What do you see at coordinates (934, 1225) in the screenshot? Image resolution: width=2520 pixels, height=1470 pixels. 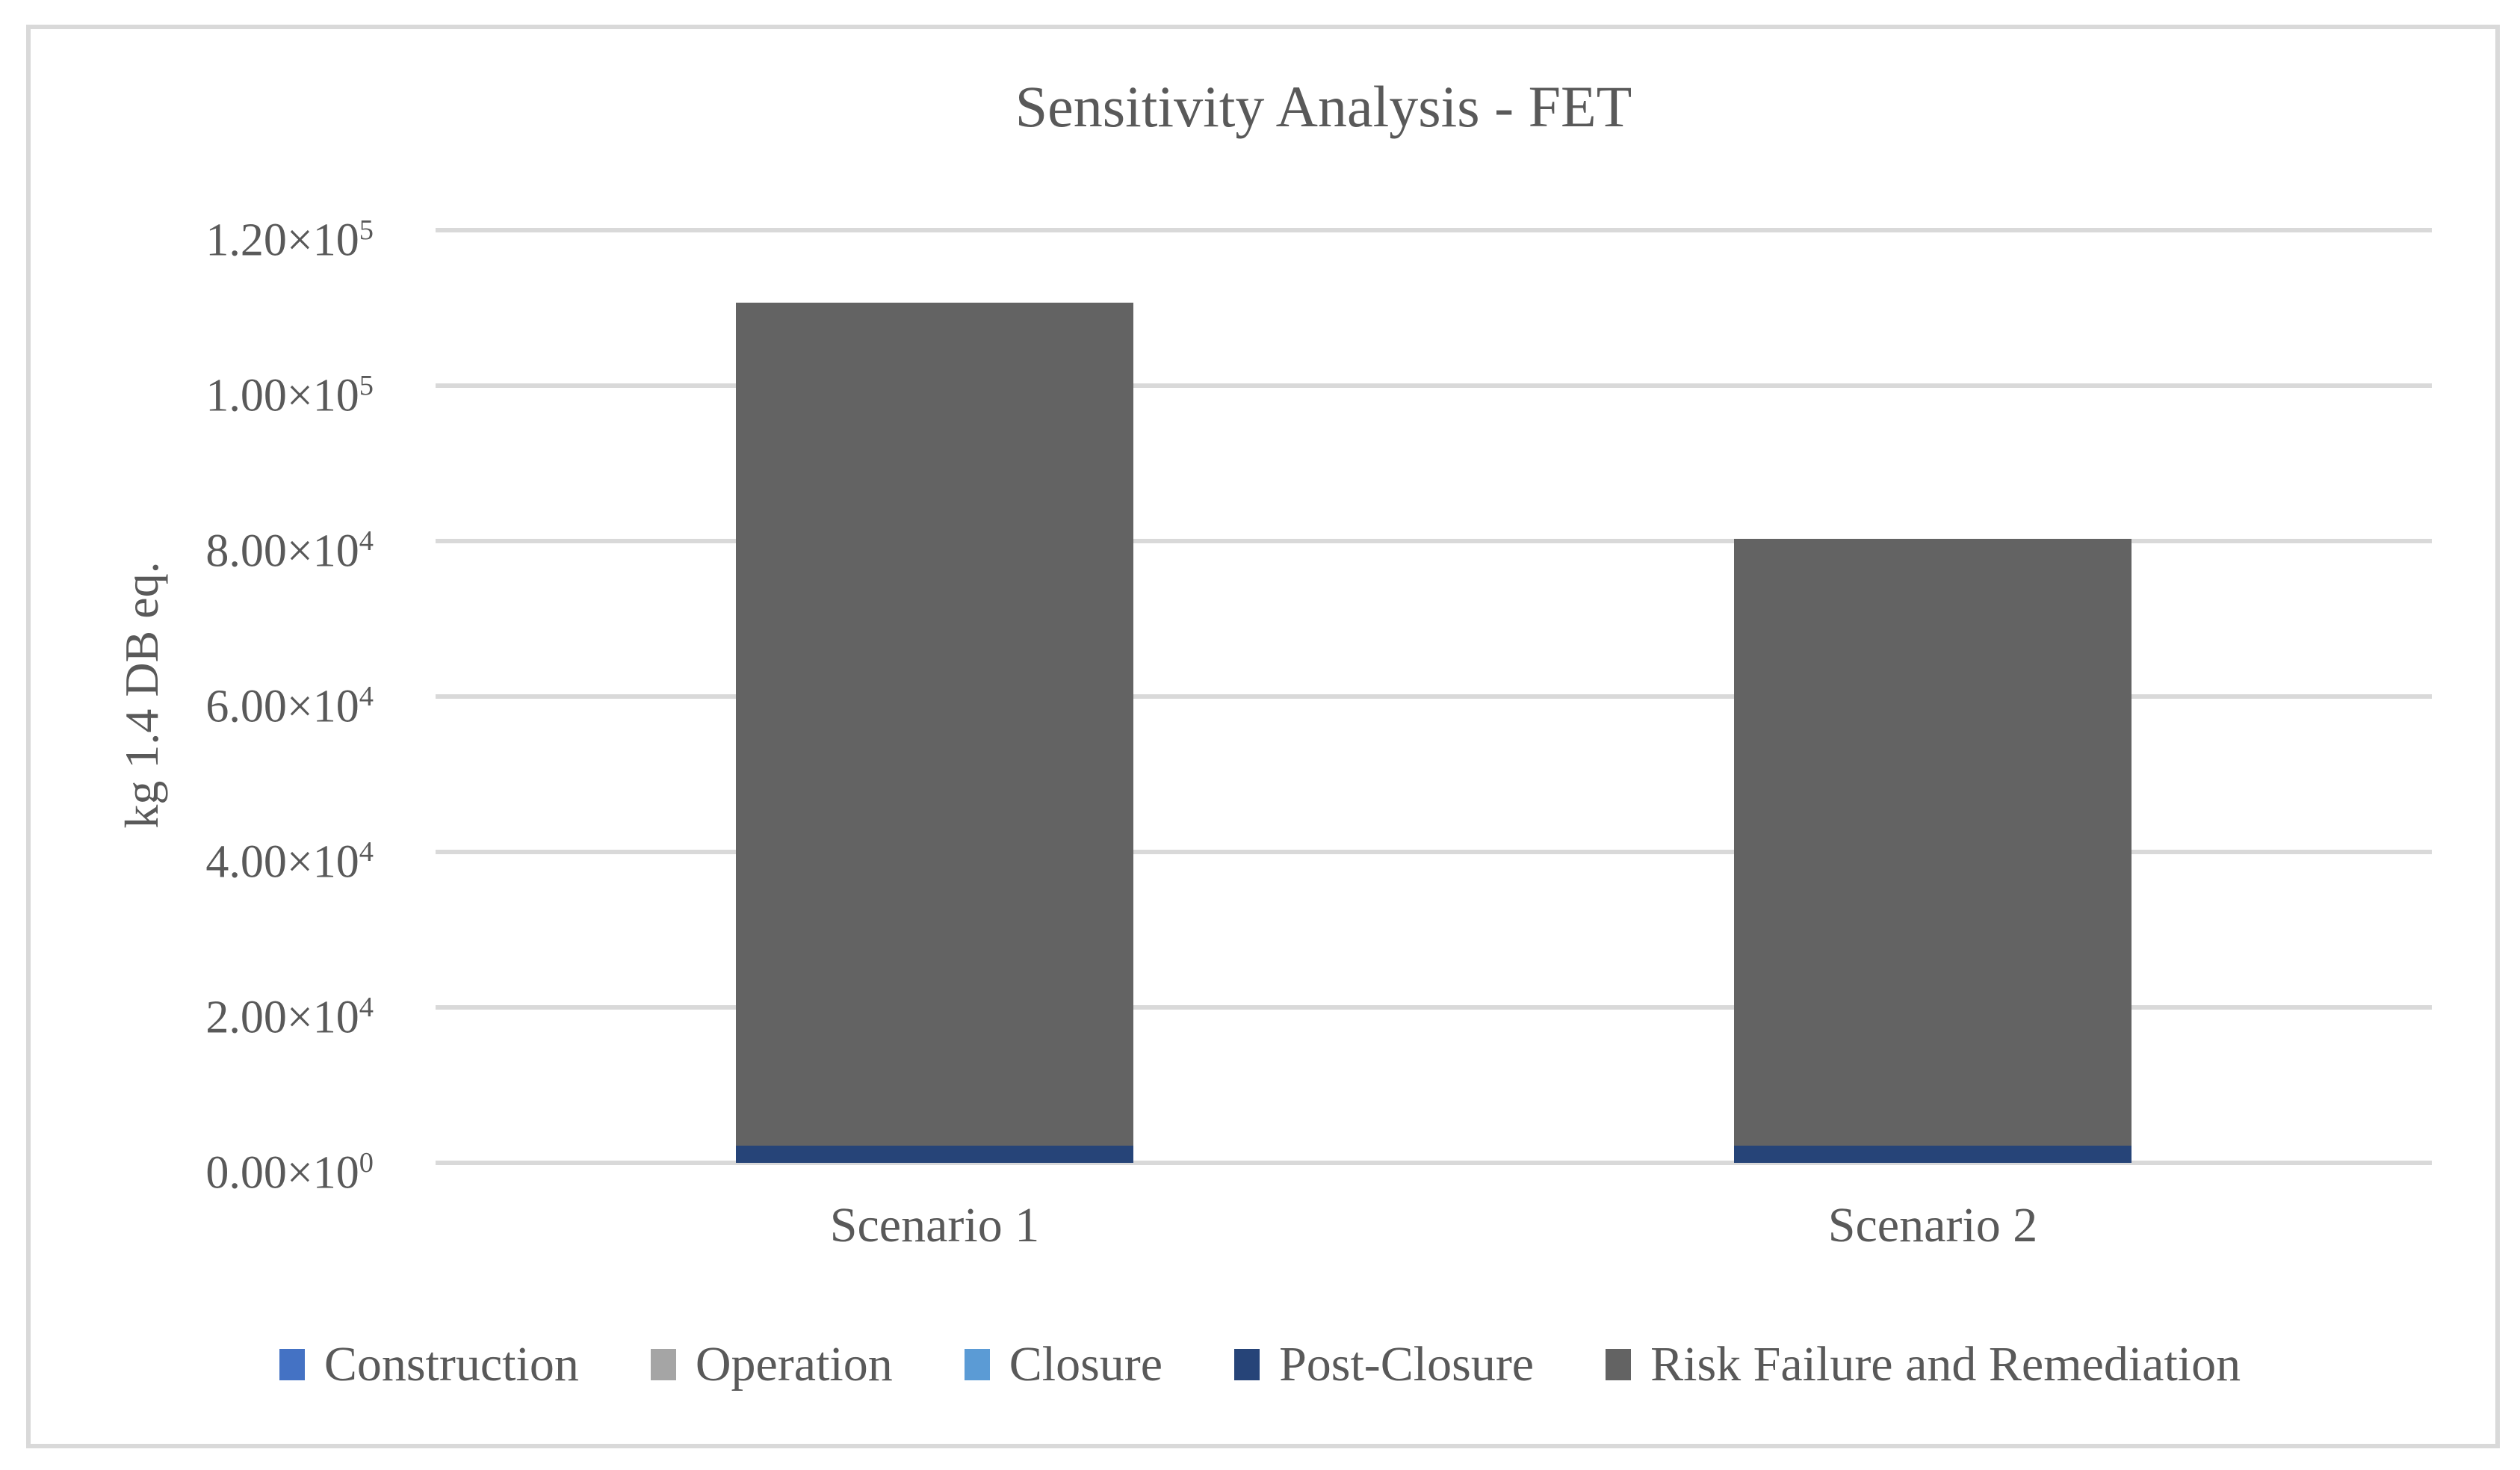 I see `category-label: Scenario 1` at bounding box center [934, 1225].